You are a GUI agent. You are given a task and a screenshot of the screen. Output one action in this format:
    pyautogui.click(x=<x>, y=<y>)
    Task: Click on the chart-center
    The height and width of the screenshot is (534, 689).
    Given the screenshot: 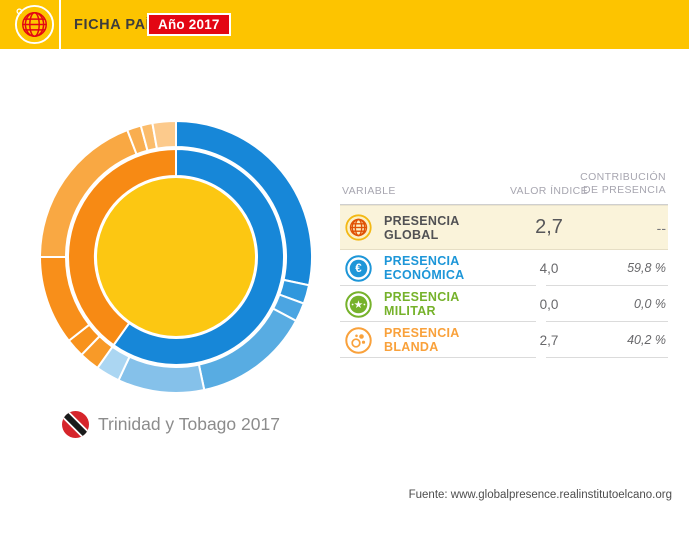 What is the action you would take?
    pyautogui.click(x=176, y=257)
    